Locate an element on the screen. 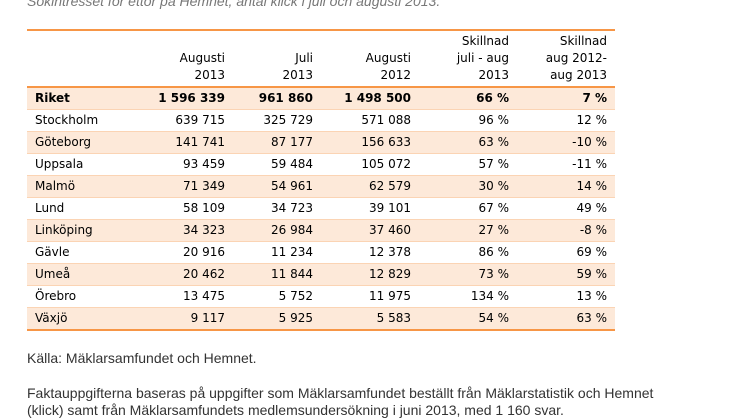 This screenshot has width=746, height=419. cell-jul-2013: 26 984 is located at coordinates (277, 230).